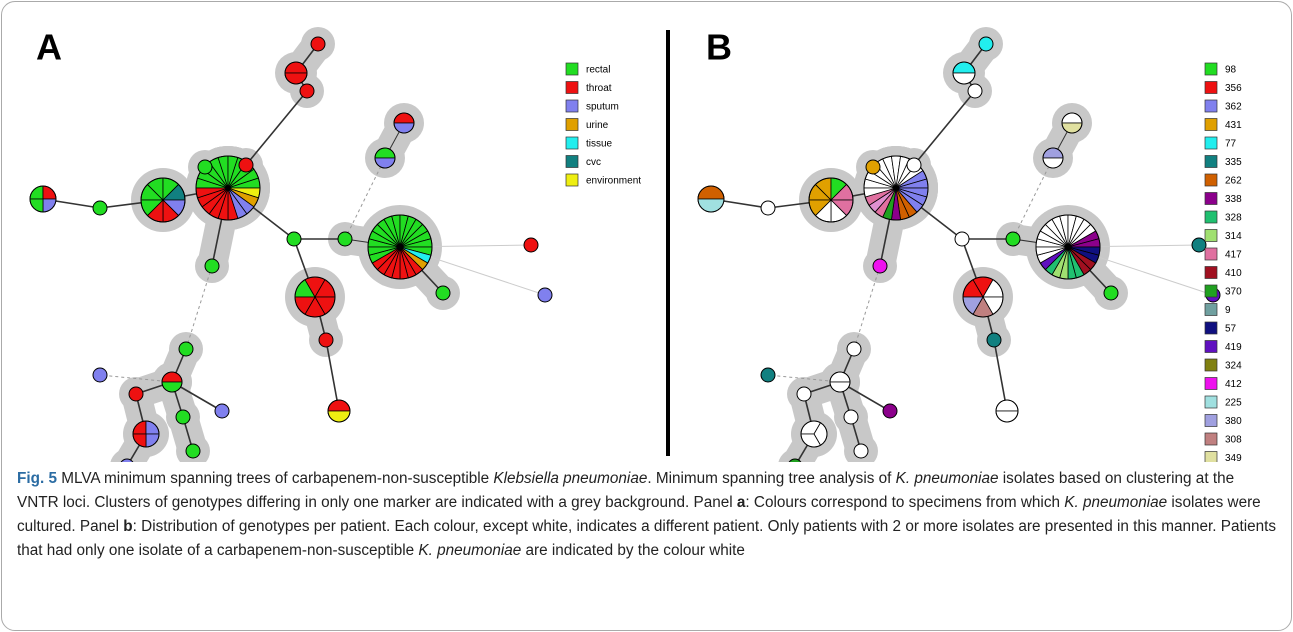 The image size is (1293, 632). I want to click on legend-label: 338, so click(1233, 199).